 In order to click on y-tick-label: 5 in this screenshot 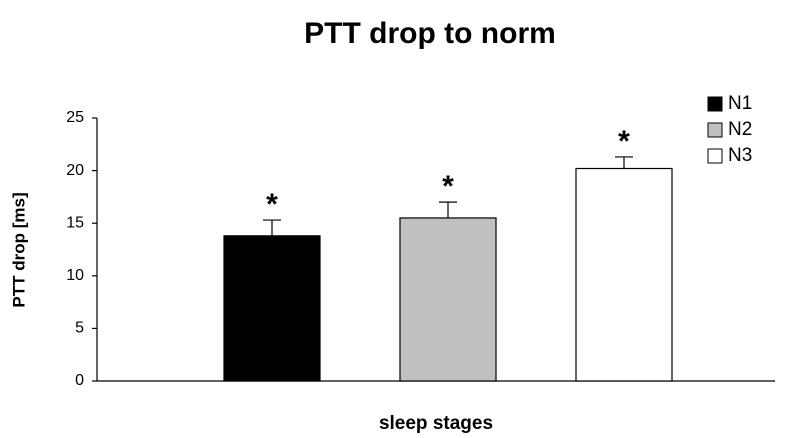, I will do `click(79, 328)`.